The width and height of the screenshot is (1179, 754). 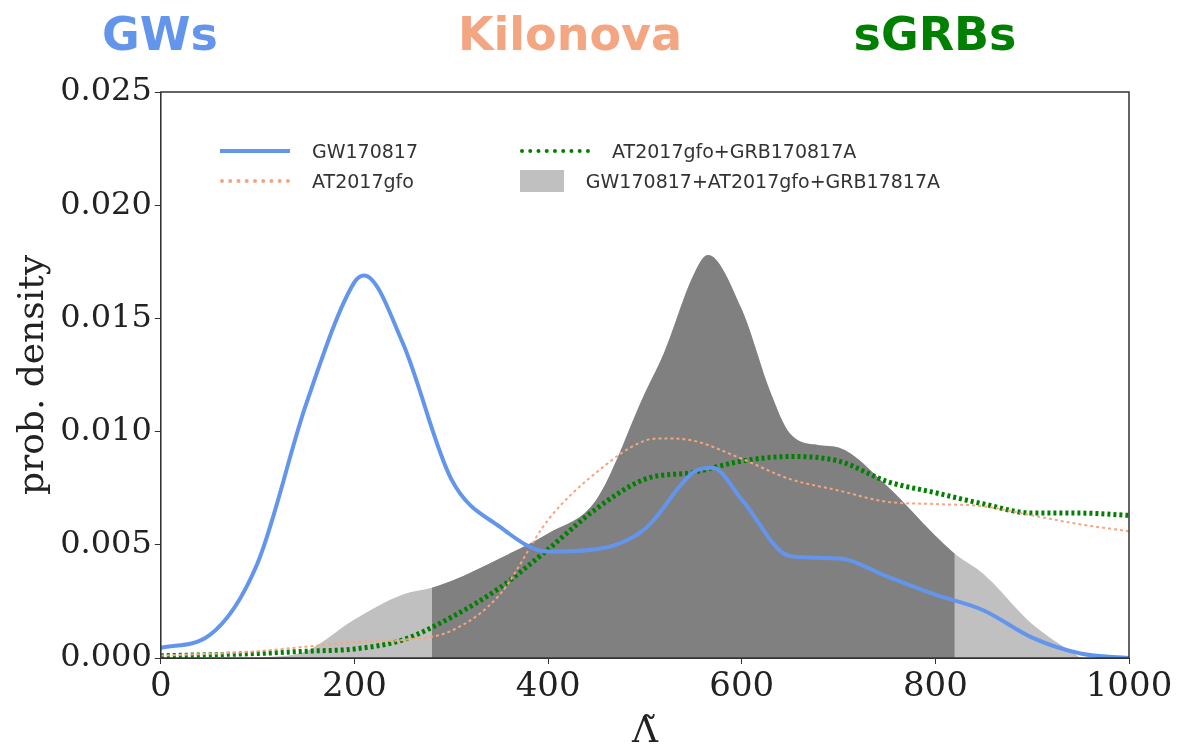 What do you see at coordinates (106, 542) in the screenshot?
I see `y-tick-label: 0.005` at bounding box center [106, 542].